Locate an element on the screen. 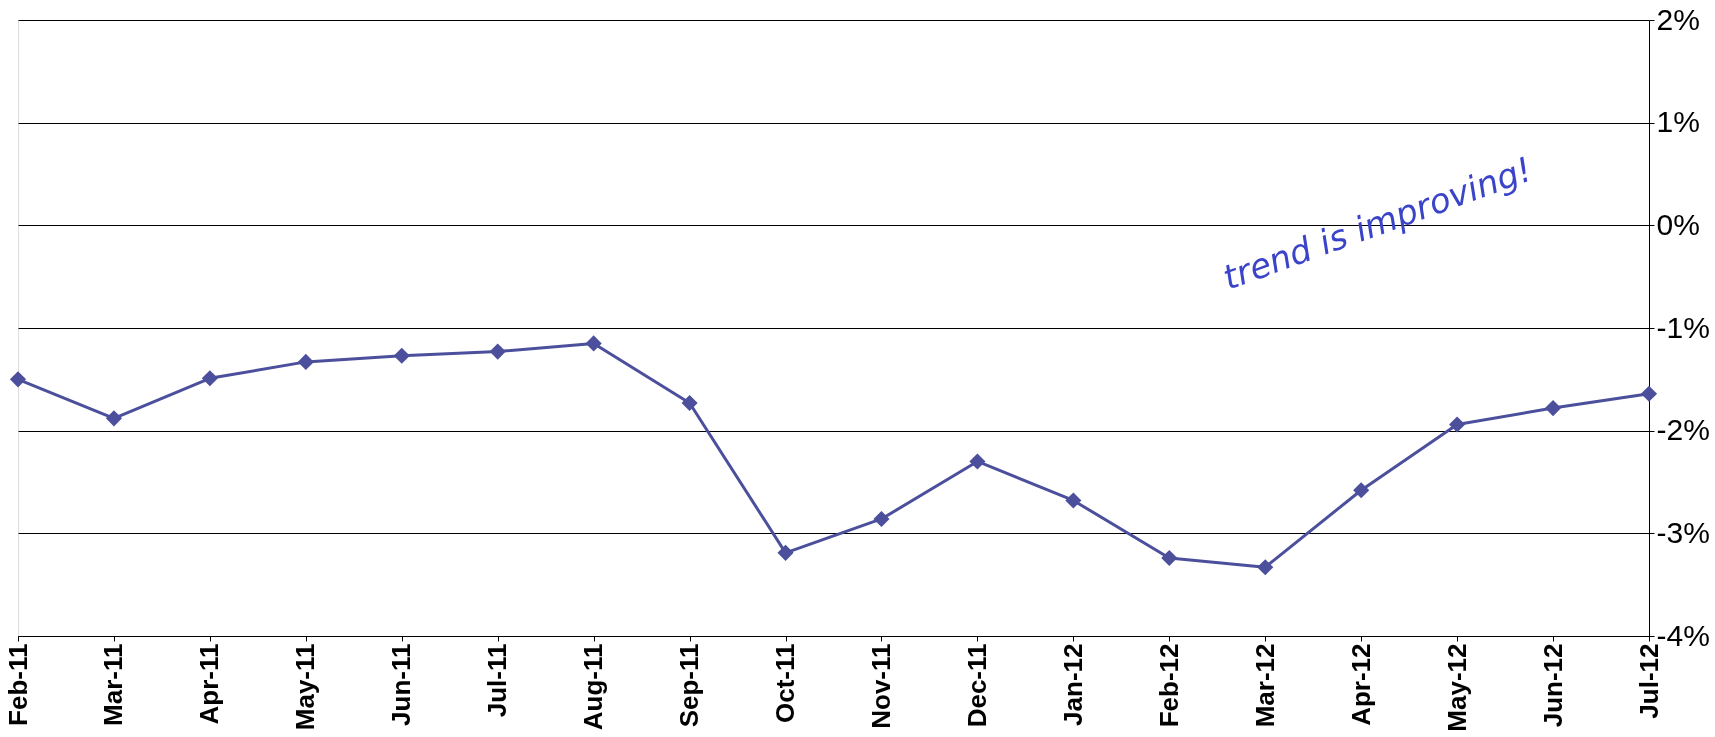 This screenshot has height=737, width=1715. x-tick-label: Feb-11 is located at coordinates (17, 684).